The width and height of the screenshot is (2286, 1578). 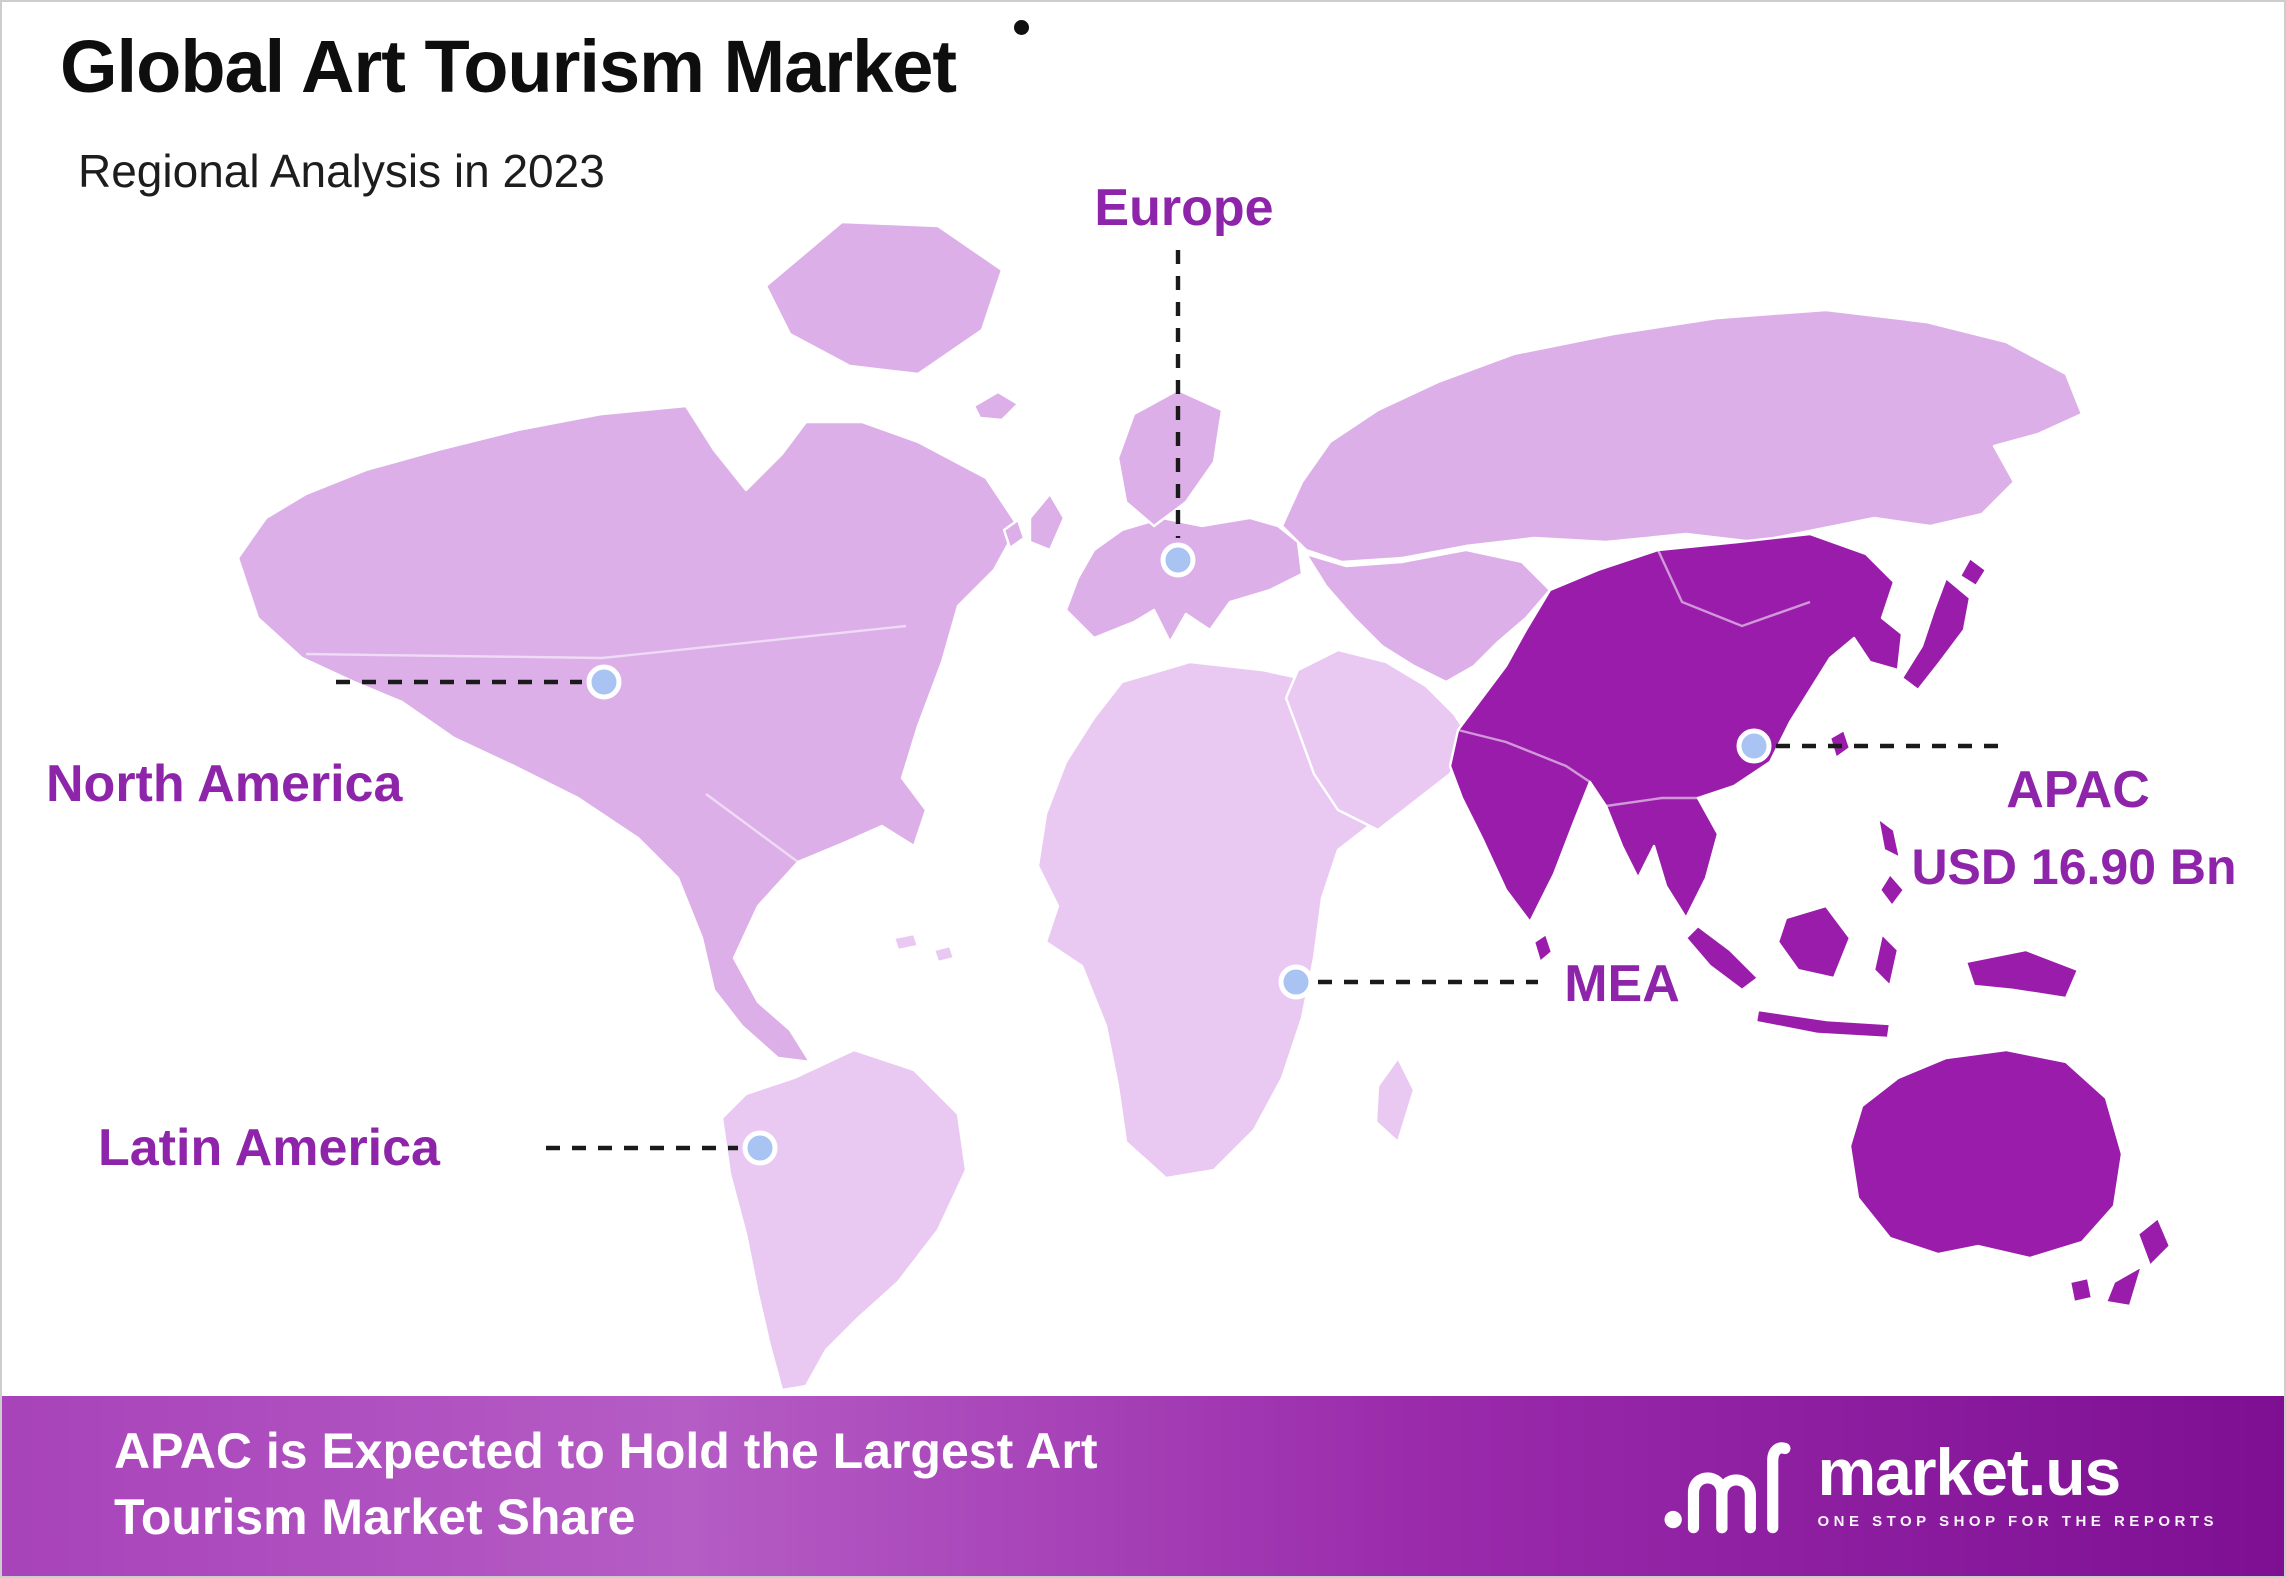 What do you see at coordinates (1727, 1488) in the screenshot?
I see `marketus-logo-icon` at bounding box center [1727, 1488].